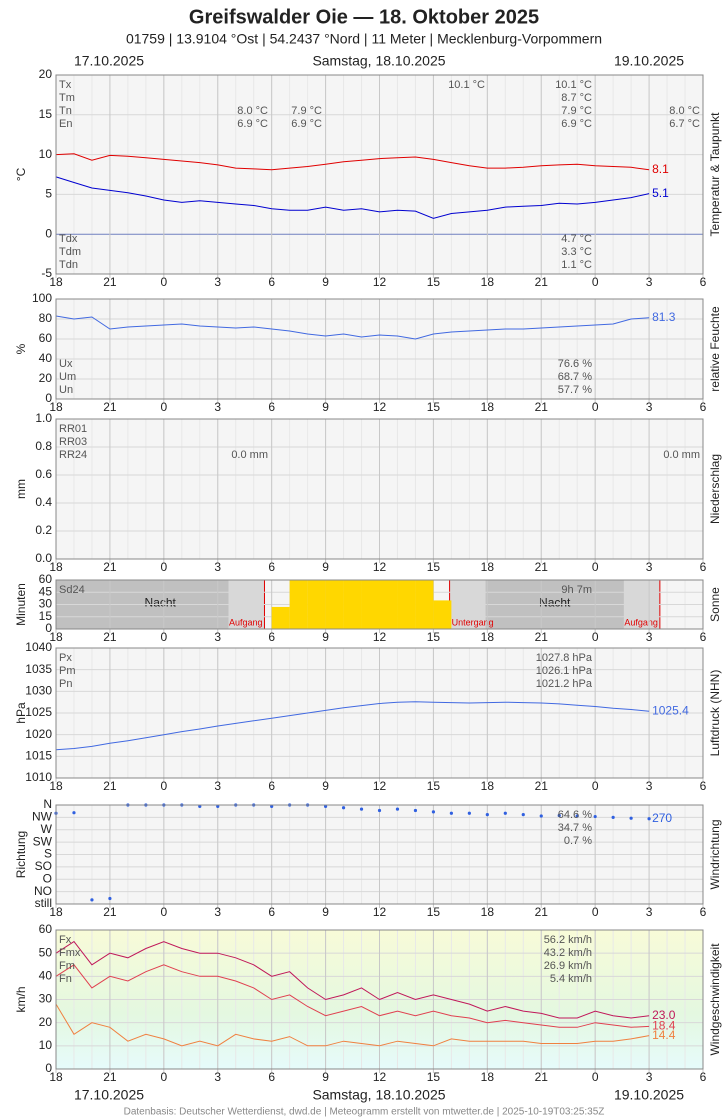 The height and width of the screenshot is (1120, 728). I want to click on y-tick-label: 1.0, so click(43, 418).